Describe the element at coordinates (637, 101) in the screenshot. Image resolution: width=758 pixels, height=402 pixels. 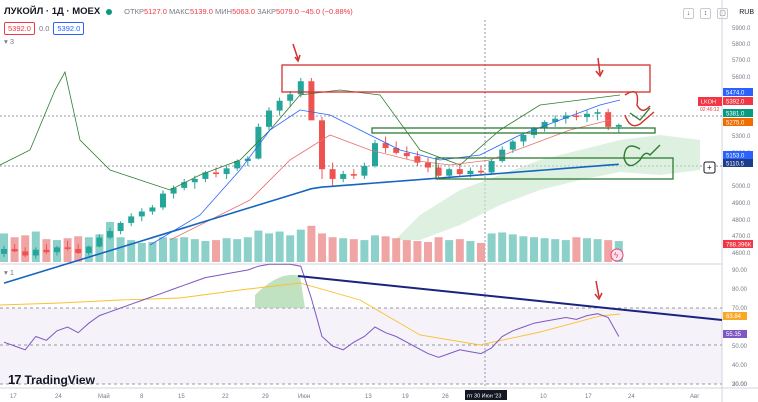
I see `forecast-path-red` at that location.